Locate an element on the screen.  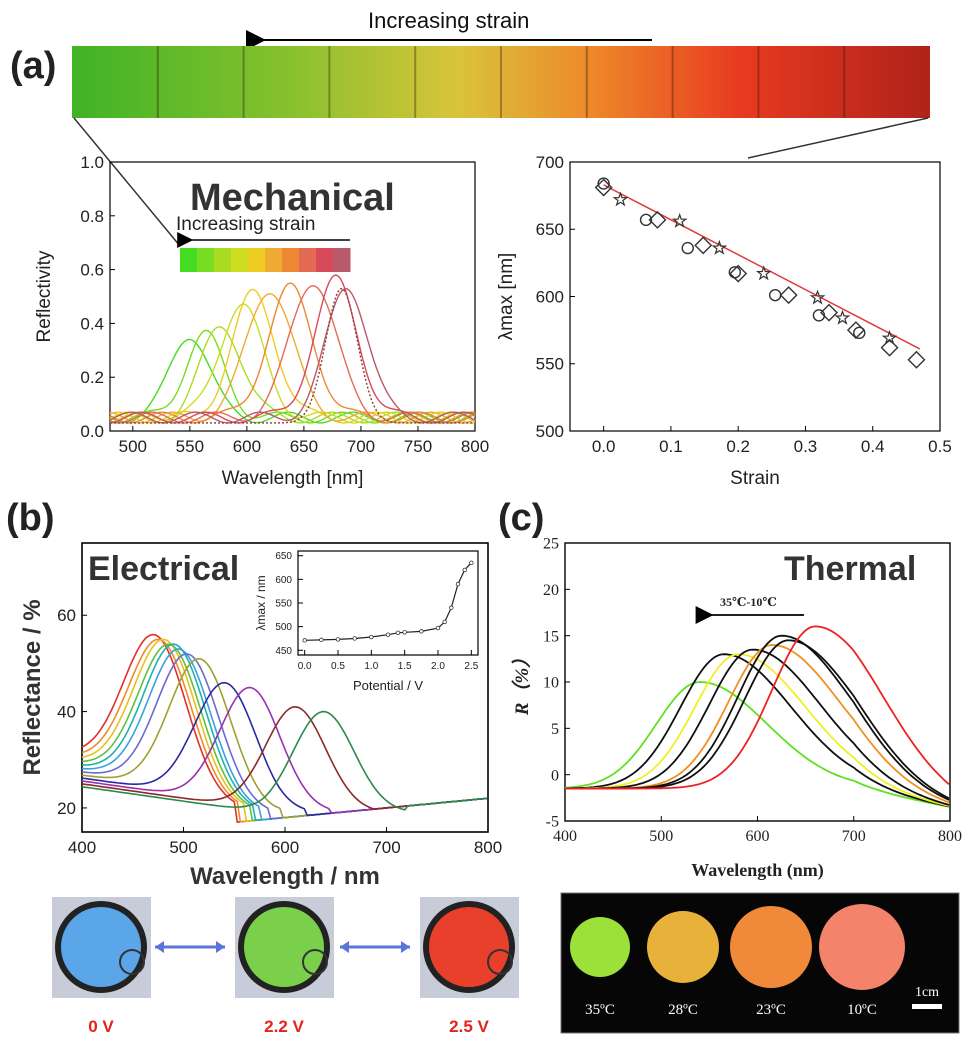
y-tick-label: 15 is located at coordinates (551, 636).